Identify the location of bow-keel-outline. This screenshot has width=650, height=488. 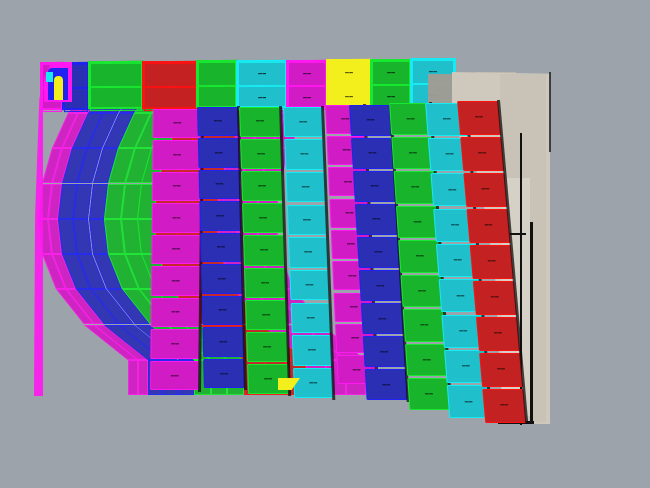
(38, 246).